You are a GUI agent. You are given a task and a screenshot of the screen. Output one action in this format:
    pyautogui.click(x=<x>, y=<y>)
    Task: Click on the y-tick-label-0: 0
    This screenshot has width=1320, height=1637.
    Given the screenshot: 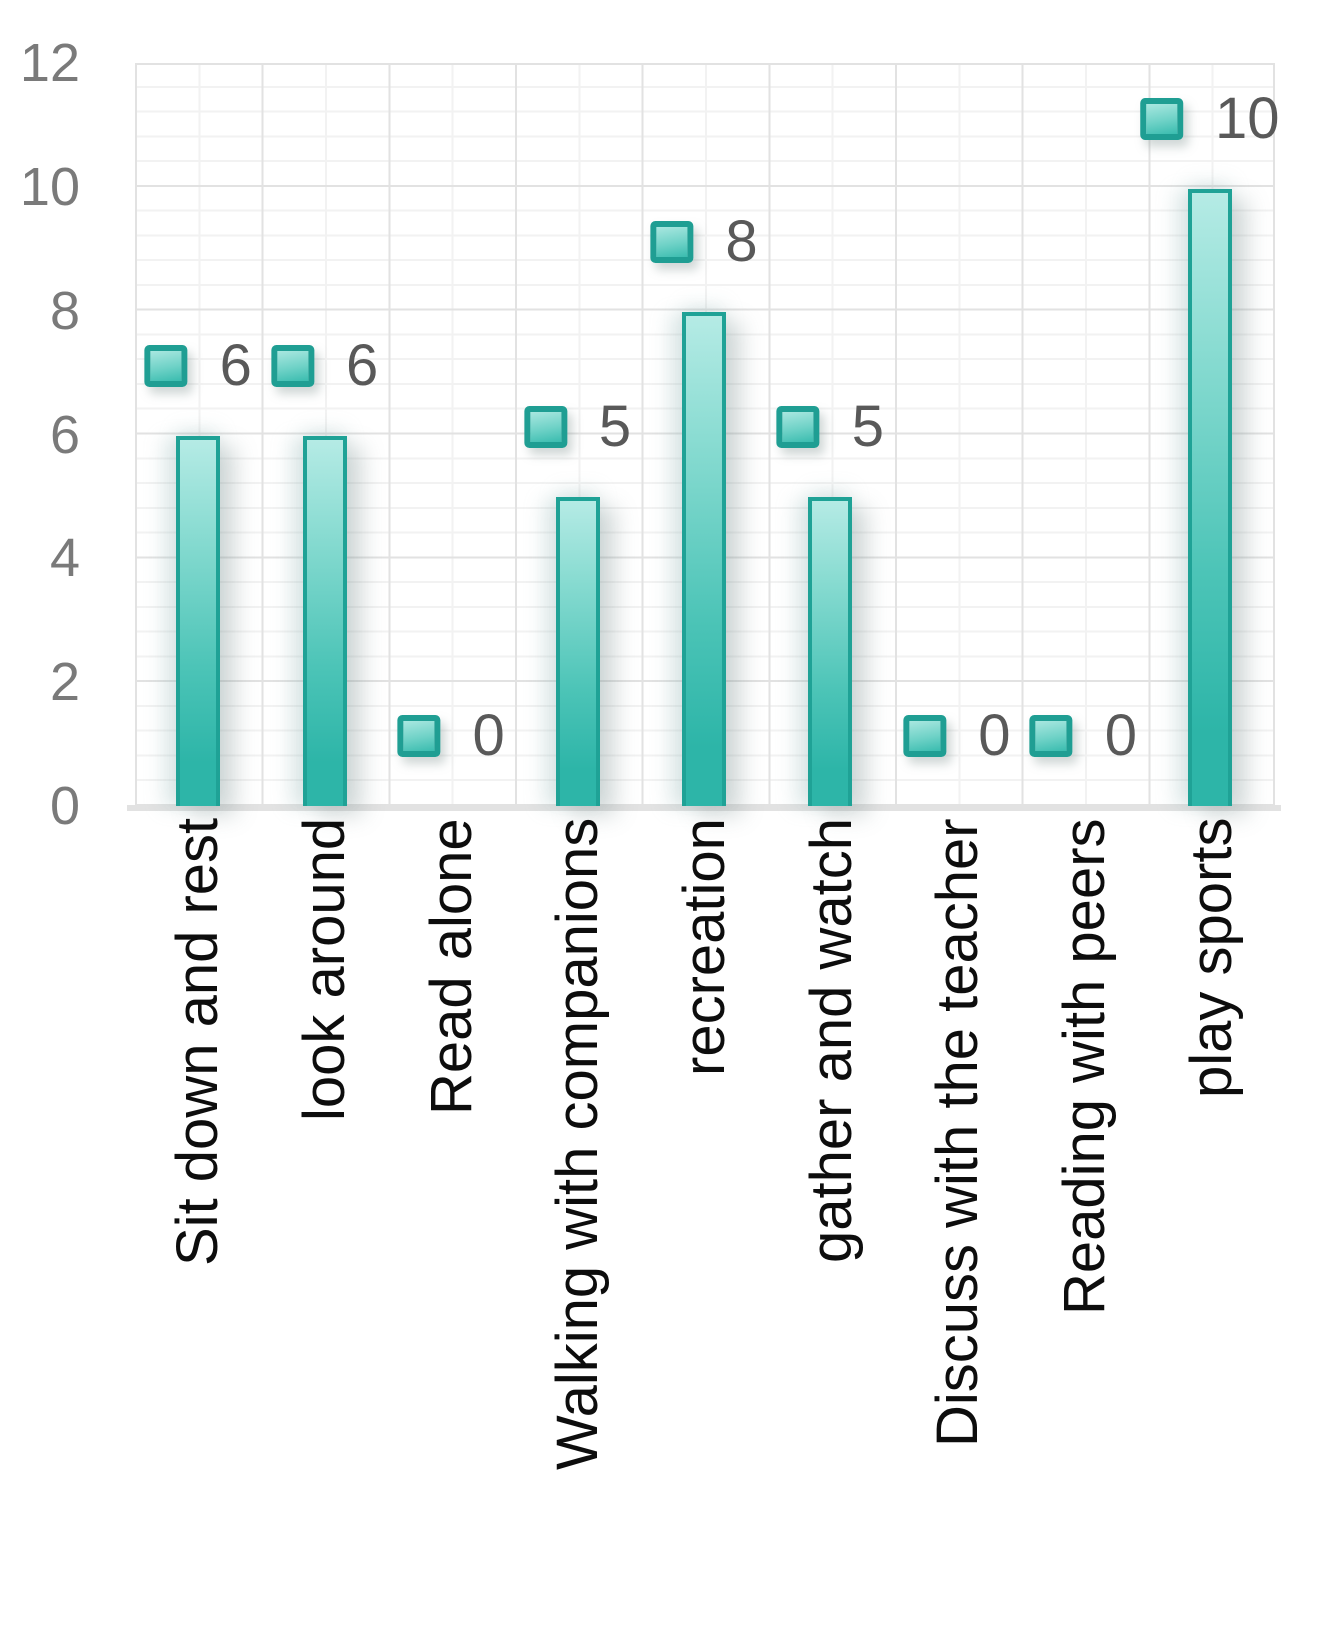 What is the action you would take?
    pyautogui.click(x=64, y=806)
    